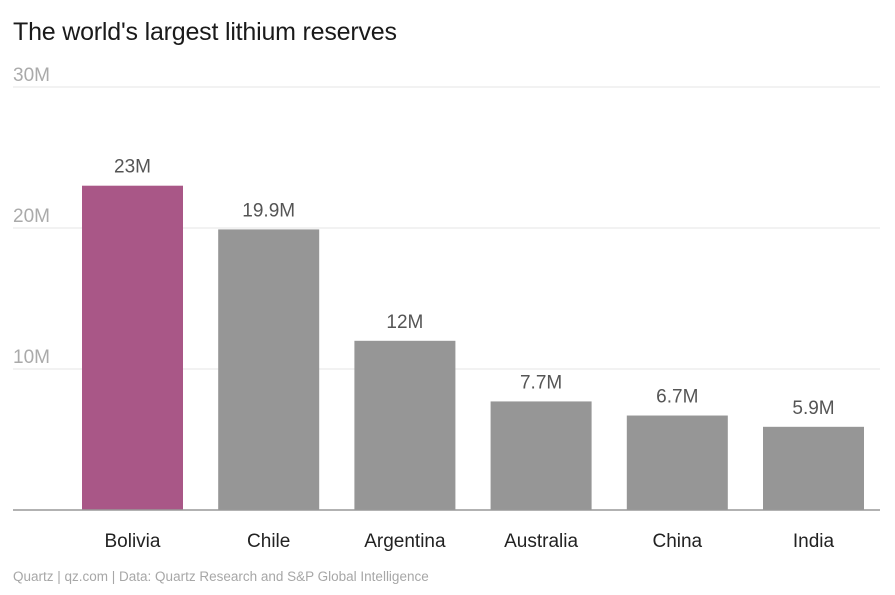 This screenshot has width=895, height=595. I want to click on data-label: 5.9M, so click(813, 408).